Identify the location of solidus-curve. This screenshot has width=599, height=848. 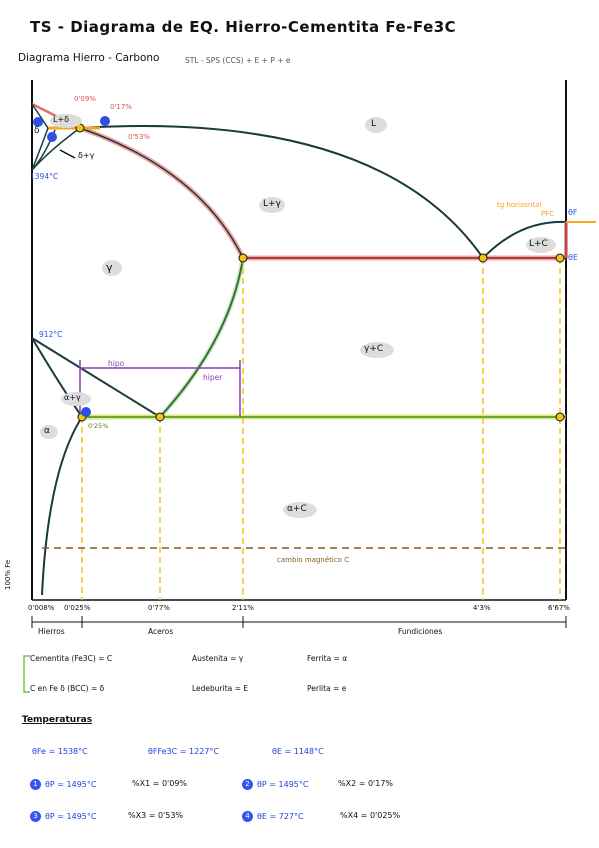
(161, 193).